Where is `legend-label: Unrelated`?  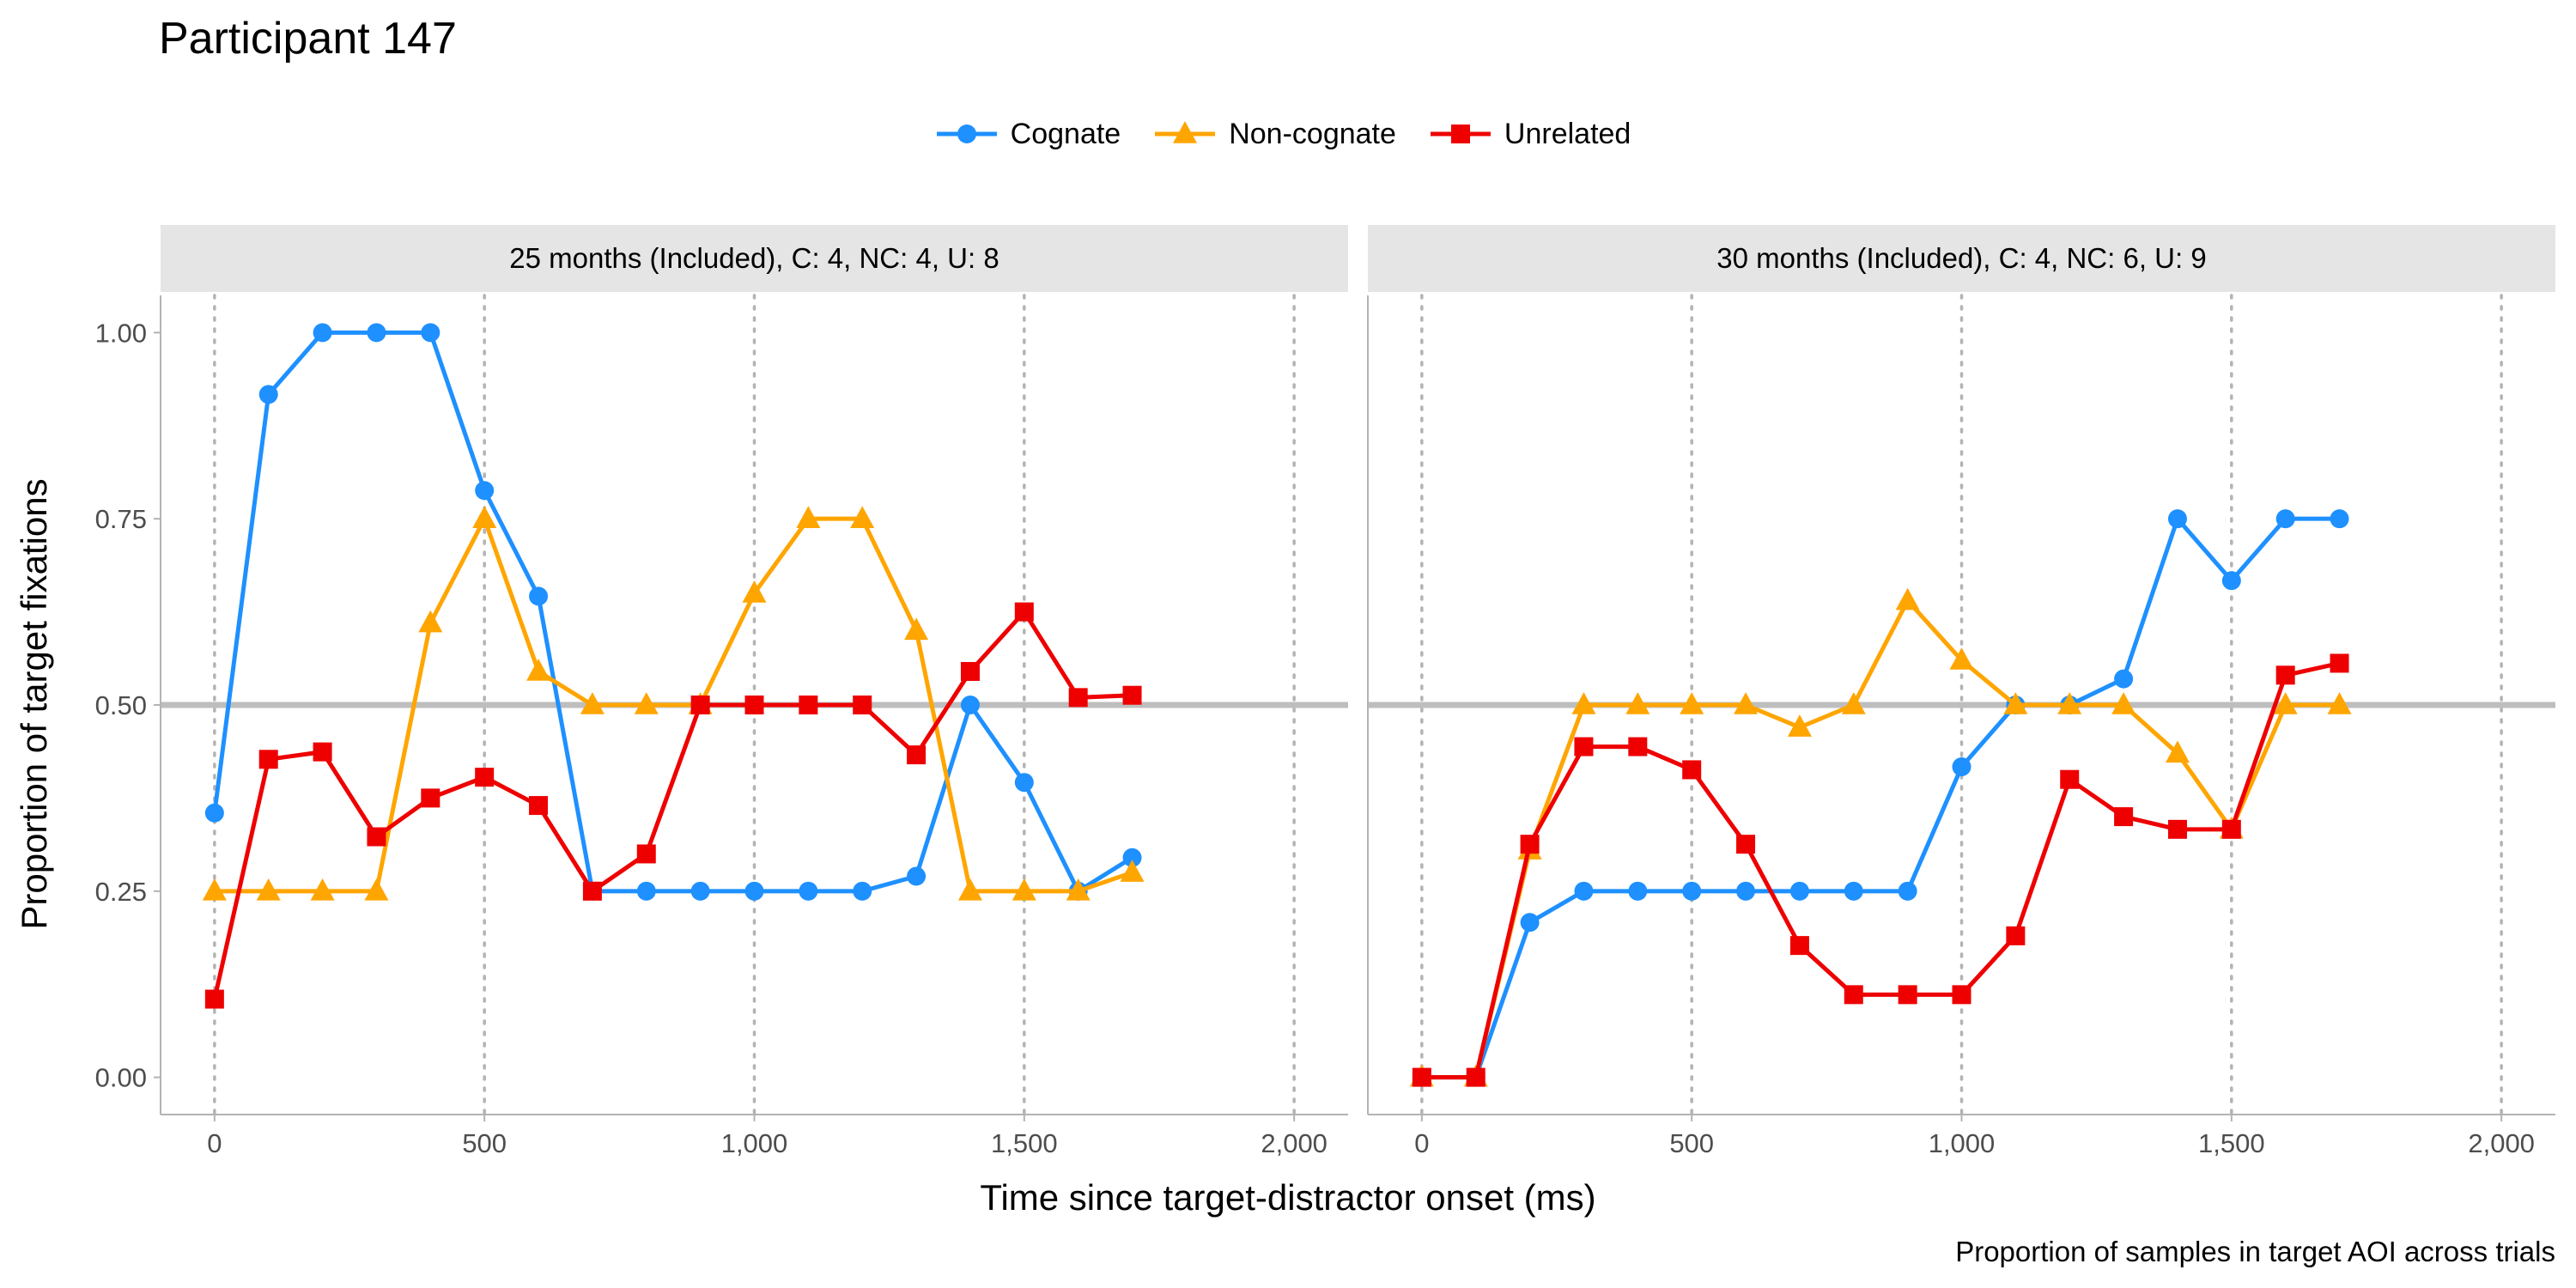 legend-label: Unrelated is located at coordinates (1568, 134).